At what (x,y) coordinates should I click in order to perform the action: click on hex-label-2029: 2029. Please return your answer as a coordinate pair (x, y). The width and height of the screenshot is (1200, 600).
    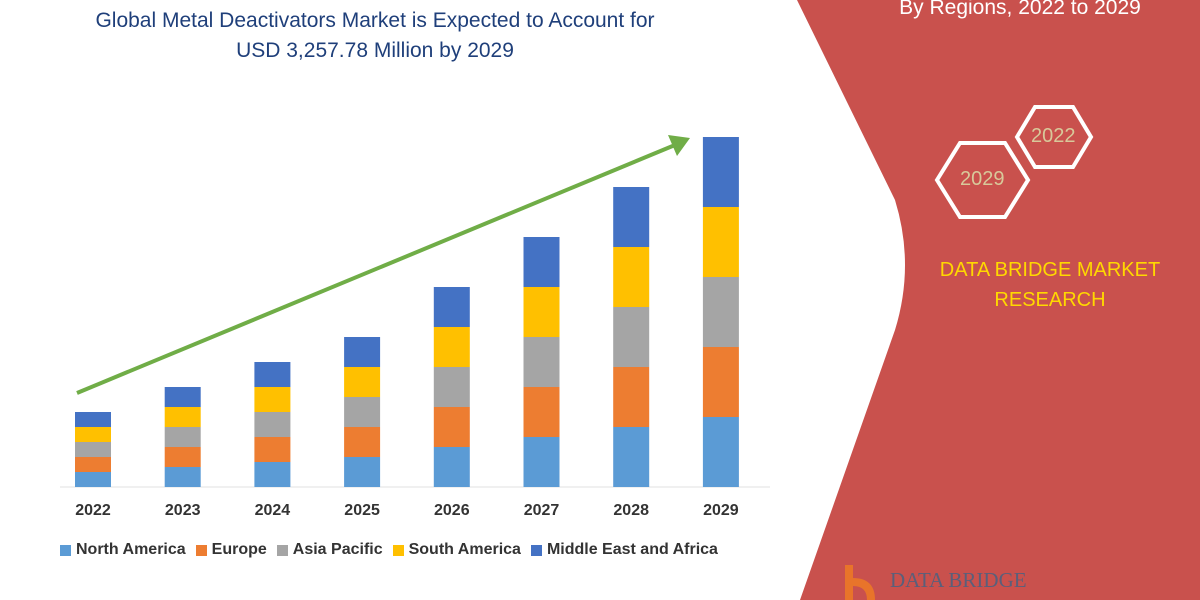
    Looking at the image, I should click on (982, 179).